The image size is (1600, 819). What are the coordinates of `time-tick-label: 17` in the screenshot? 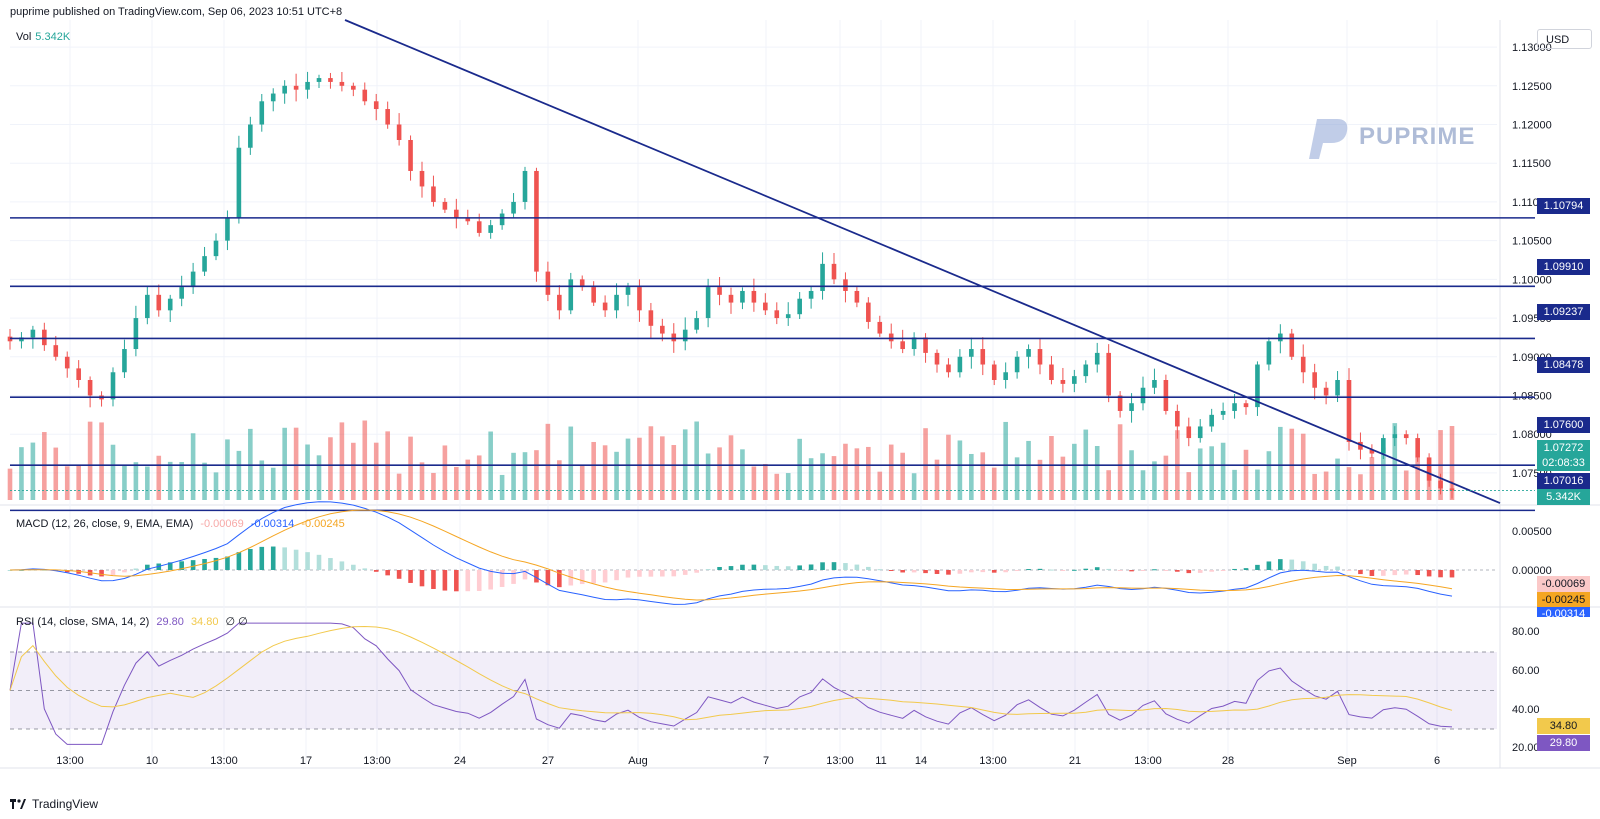 It's located at (306, 761).